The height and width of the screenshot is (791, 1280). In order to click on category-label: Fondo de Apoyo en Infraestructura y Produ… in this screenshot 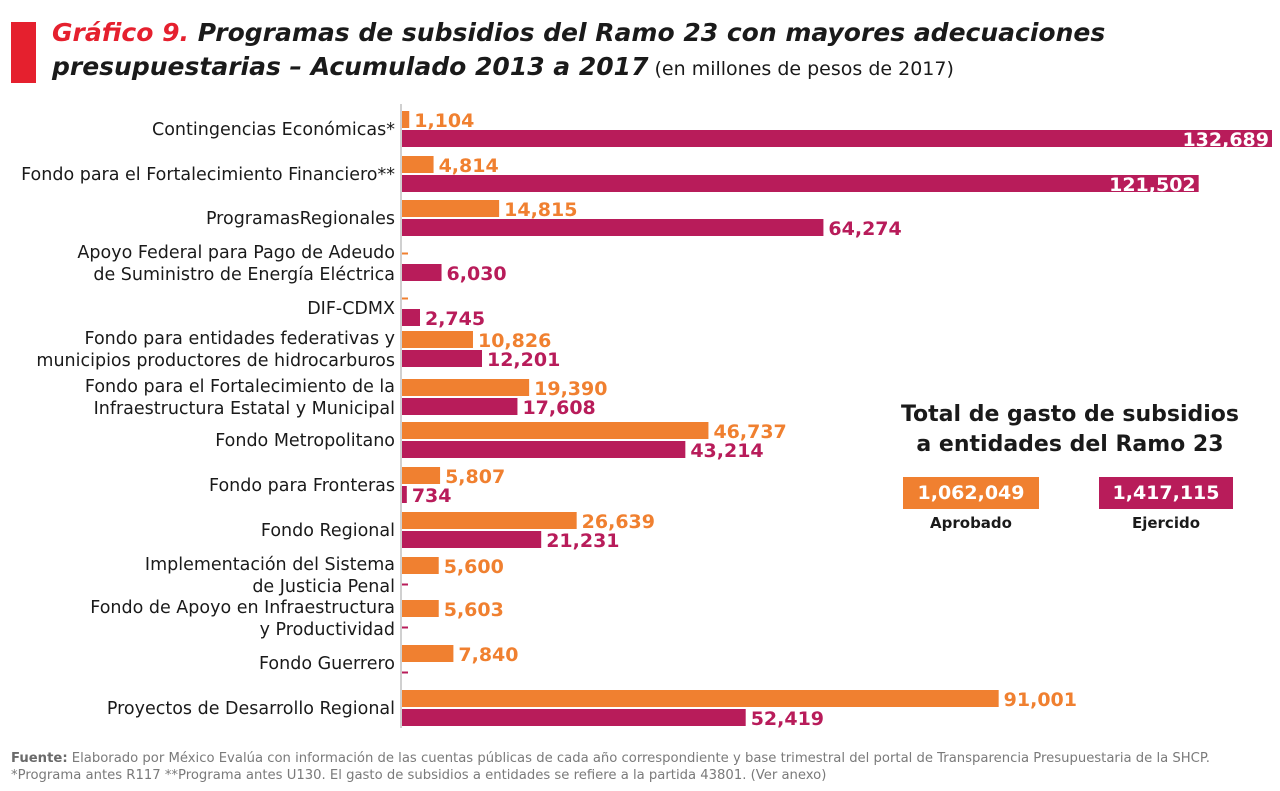, I will do `click(242, 619)`.